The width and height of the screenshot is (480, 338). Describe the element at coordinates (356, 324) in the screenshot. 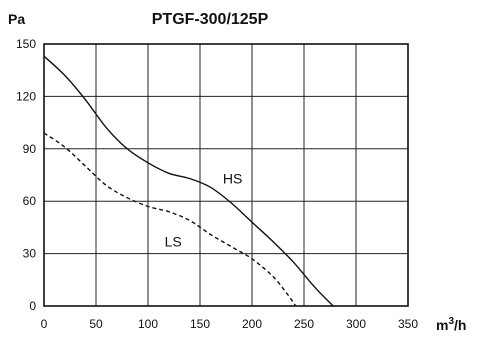

I see `x-tick-label: 300` at that location.